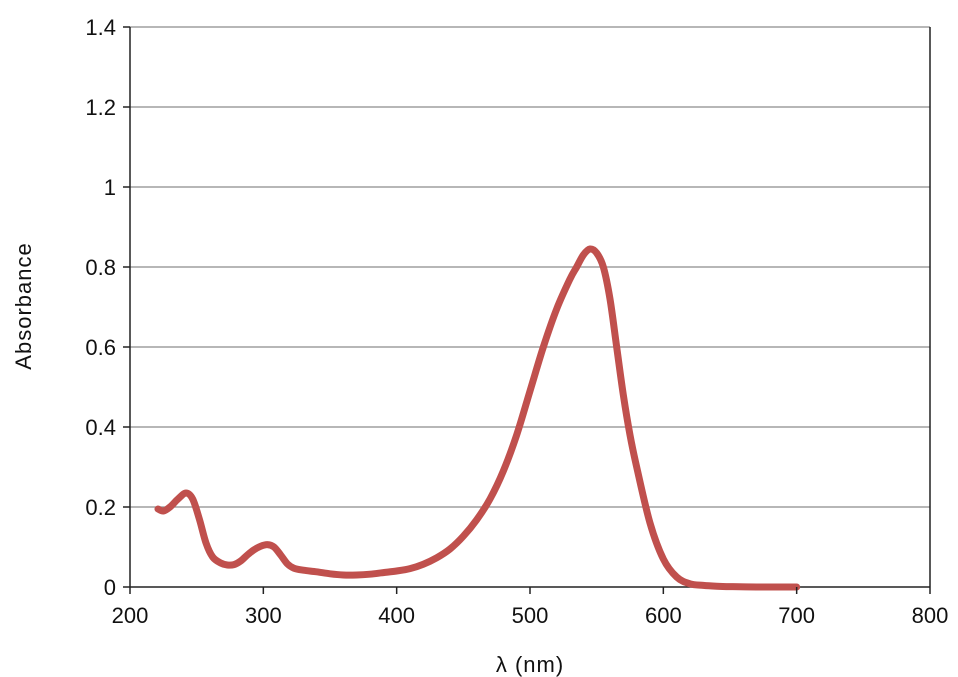  What do you see at coordinates (100, 267) in the screenshot?
I see `y-tick-label: 0.8` at bounding box center [100, 267].